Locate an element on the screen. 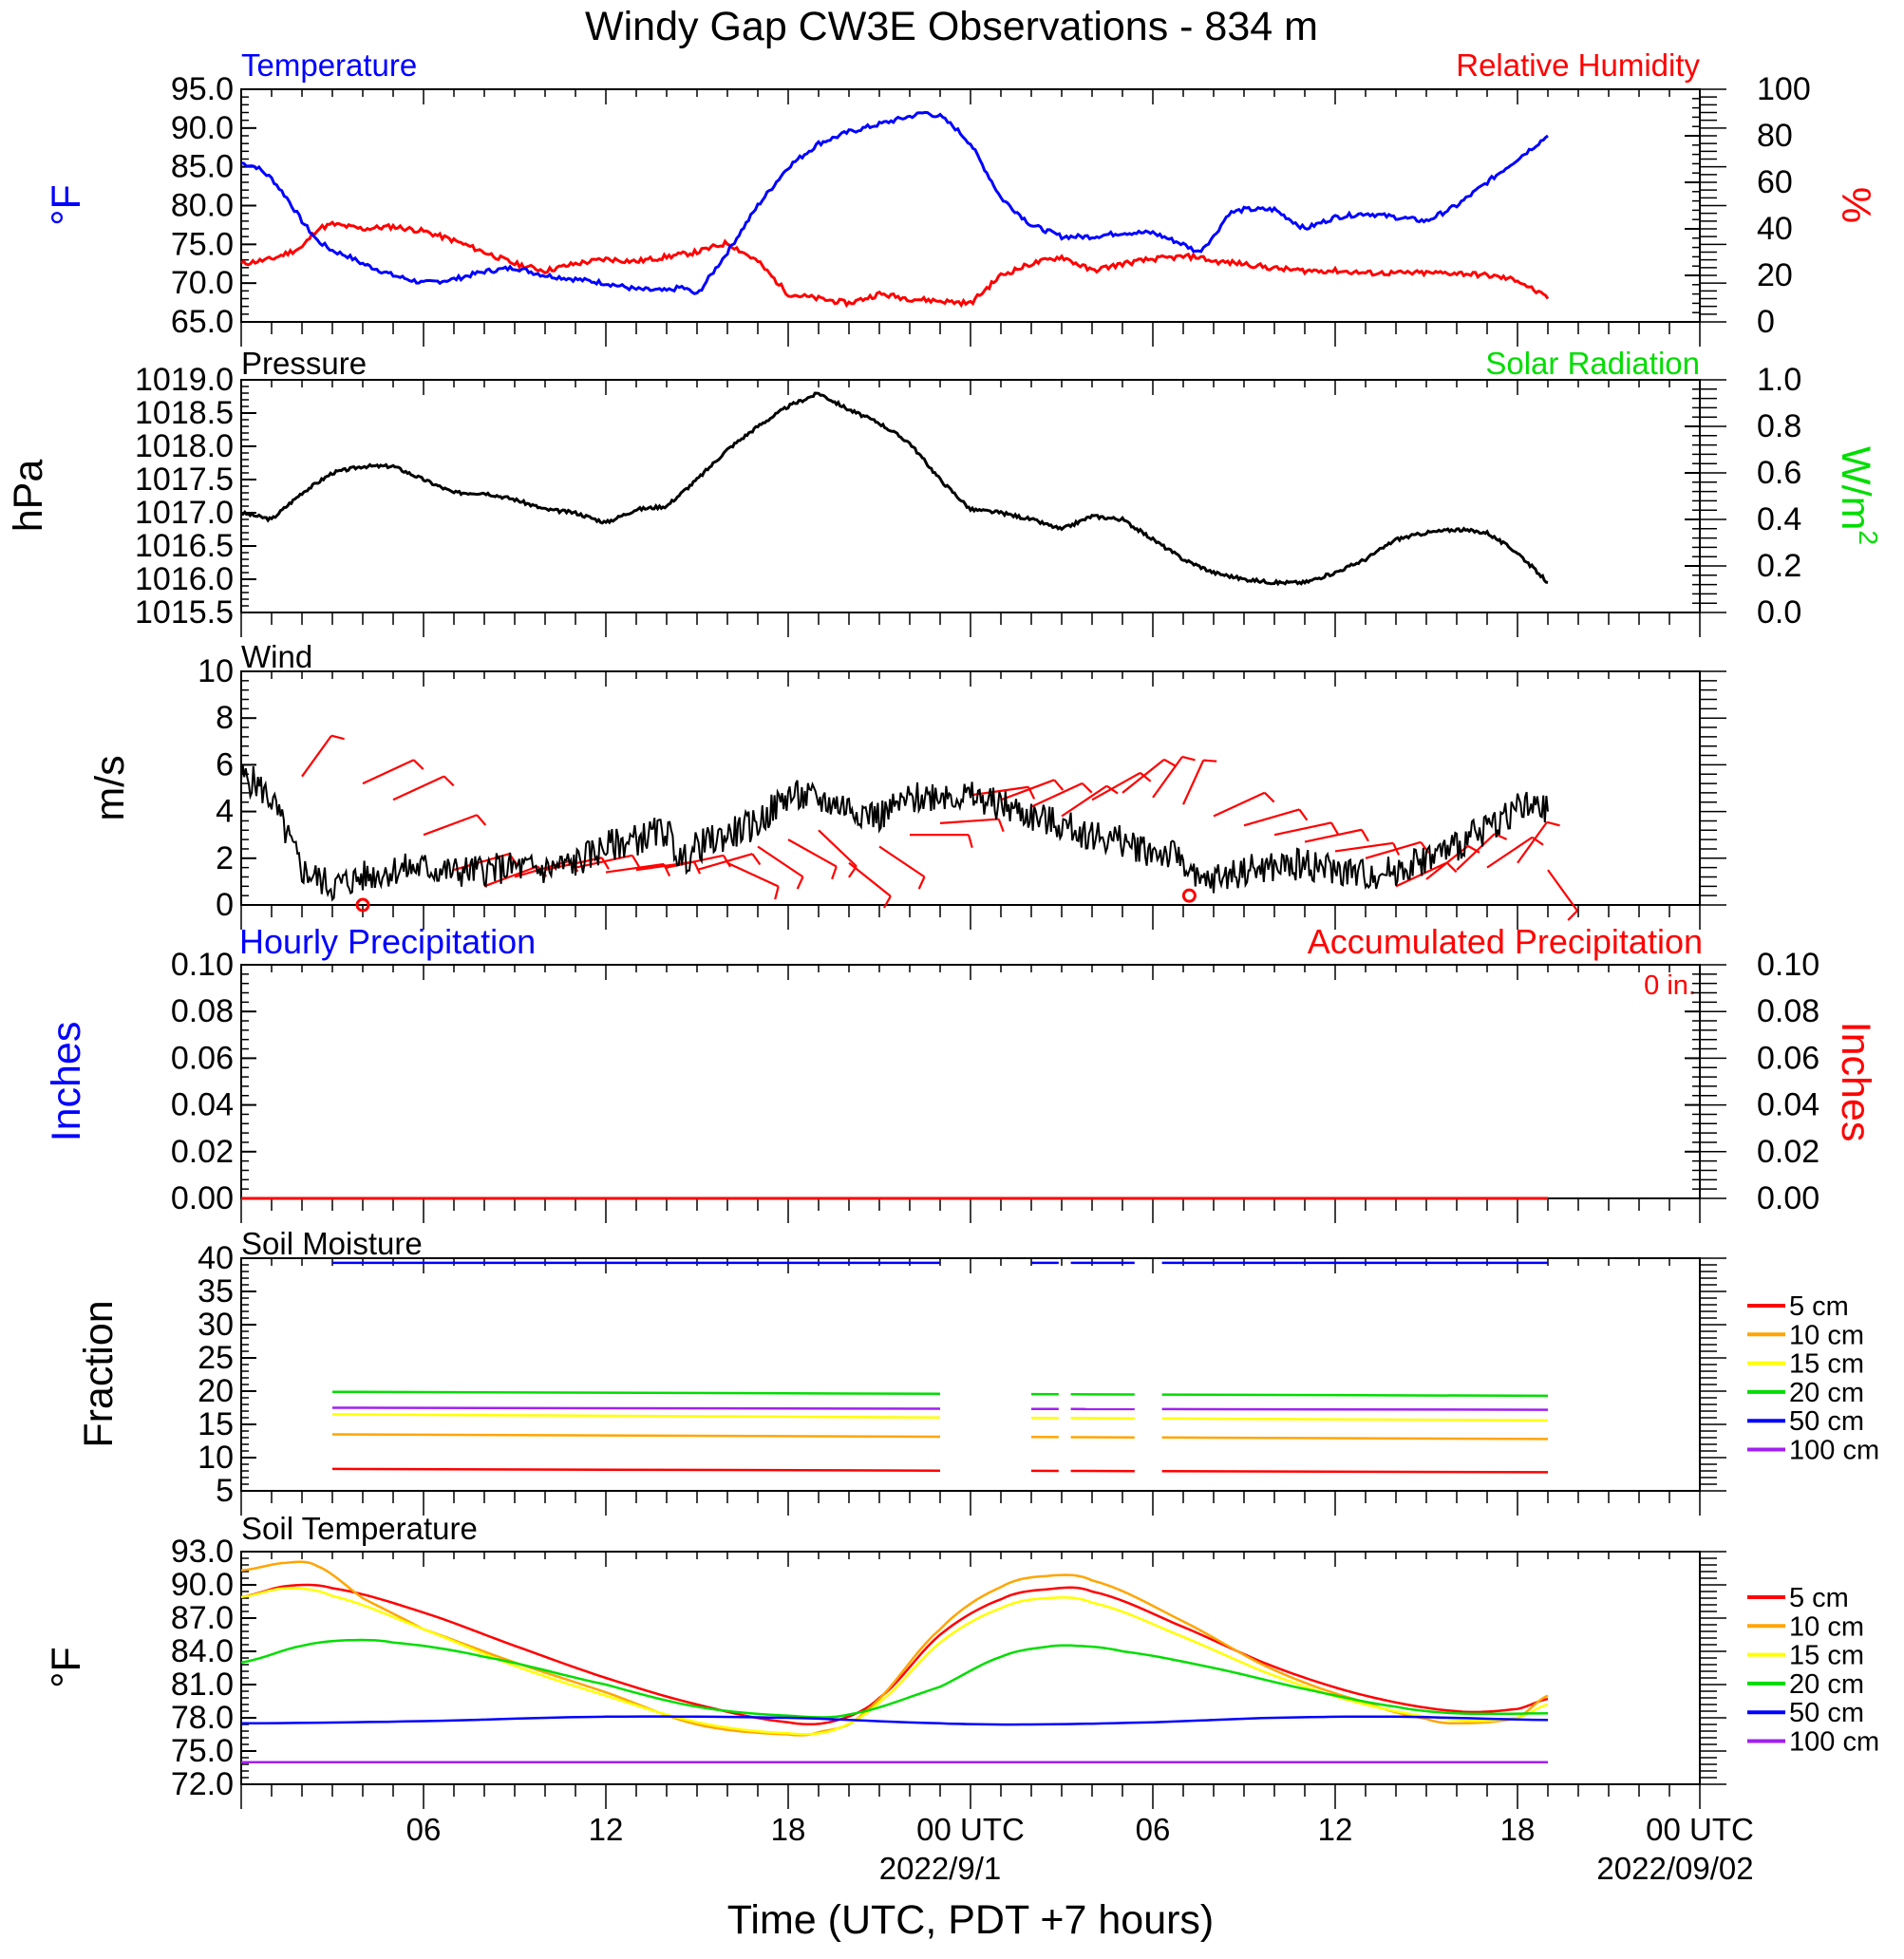  y-tick-label: 80.0 is located at coordinates (203, 206).